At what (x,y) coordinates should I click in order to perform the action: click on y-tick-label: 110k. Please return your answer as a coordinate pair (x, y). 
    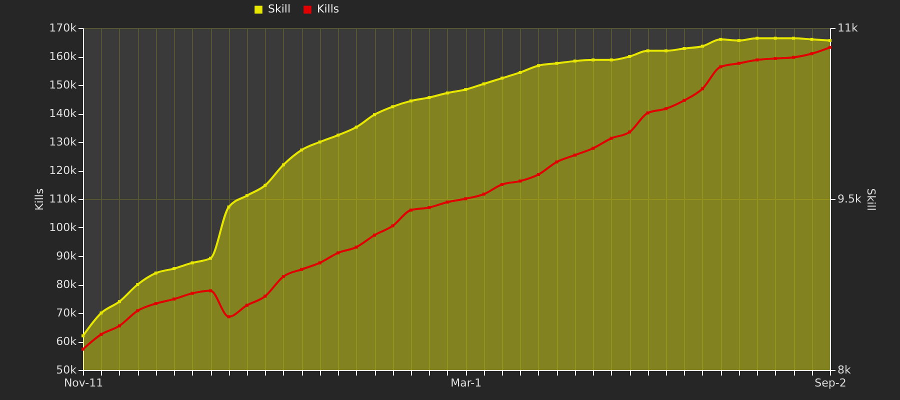
    Looking at the image, I should click on (63, 199).